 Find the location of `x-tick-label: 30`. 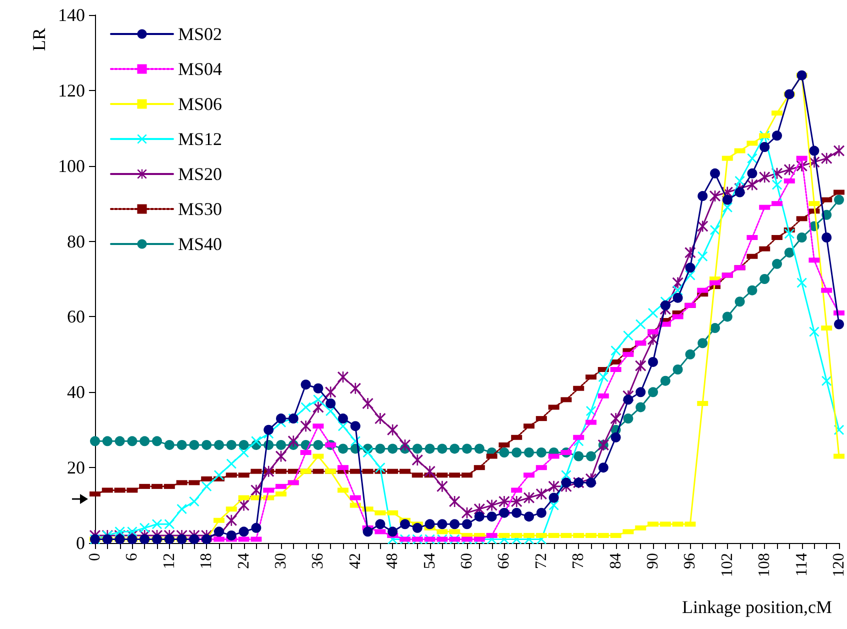

x-tick-label: 30 is located at coordinates (281, 561).